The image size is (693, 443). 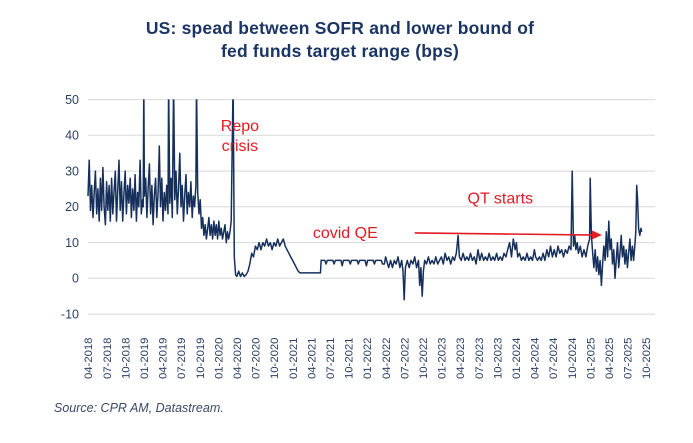 I want to click on x-tick-label: 01-2025, so click(x=591, y=358).